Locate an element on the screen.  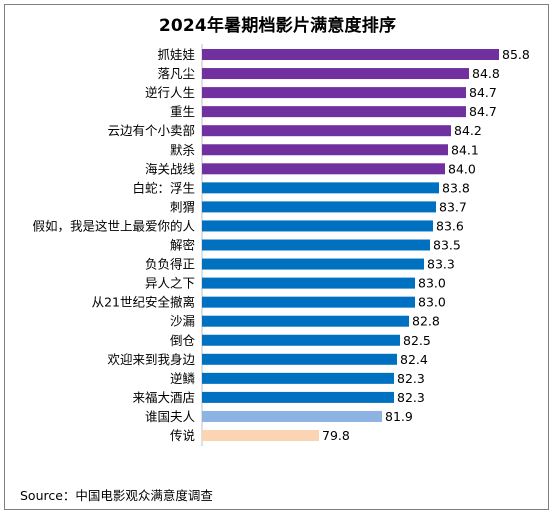
category-label: 解密 is located at coordinates (182, 245).